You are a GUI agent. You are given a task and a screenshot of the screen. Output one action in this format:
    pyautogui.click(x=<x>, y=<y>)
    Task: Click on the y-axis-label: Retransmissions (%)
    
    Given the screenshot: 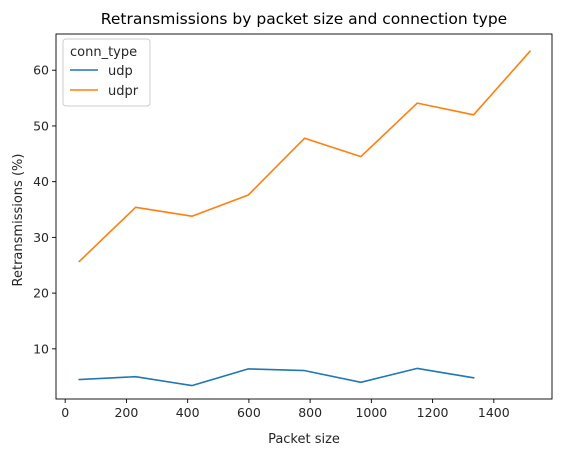 What is the action you would take?
    pyautogui.click(x=18, y=220)
    